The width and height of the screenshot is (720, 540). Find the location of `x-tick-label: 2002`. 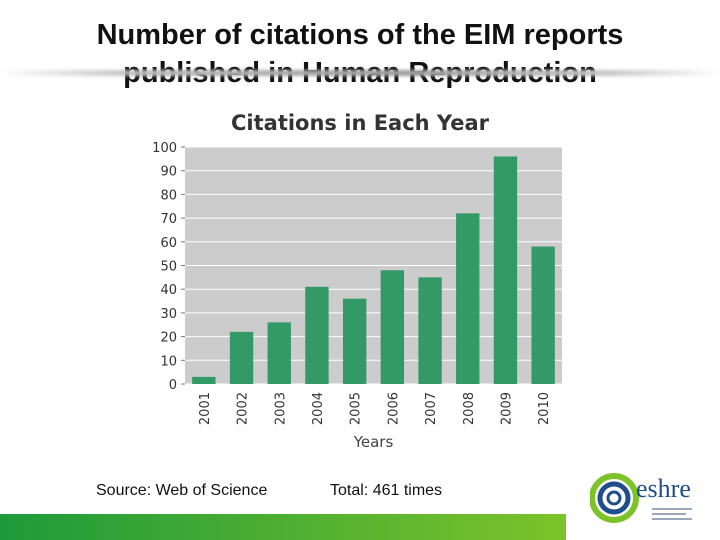

x-tick-label: 2002 is located at coordinates (243, 408).